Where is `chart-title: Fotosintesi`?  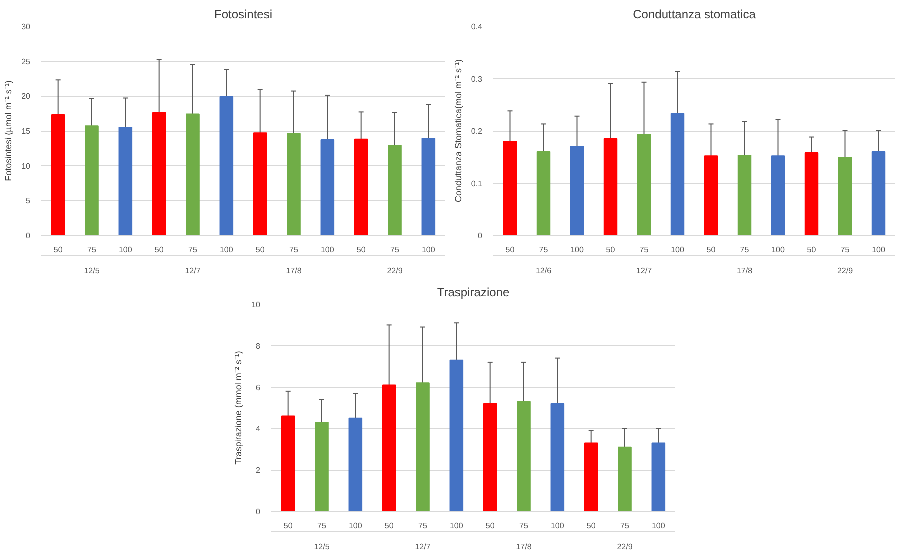 chart-title: Fotosintesi is located at coordinates (243, 15).